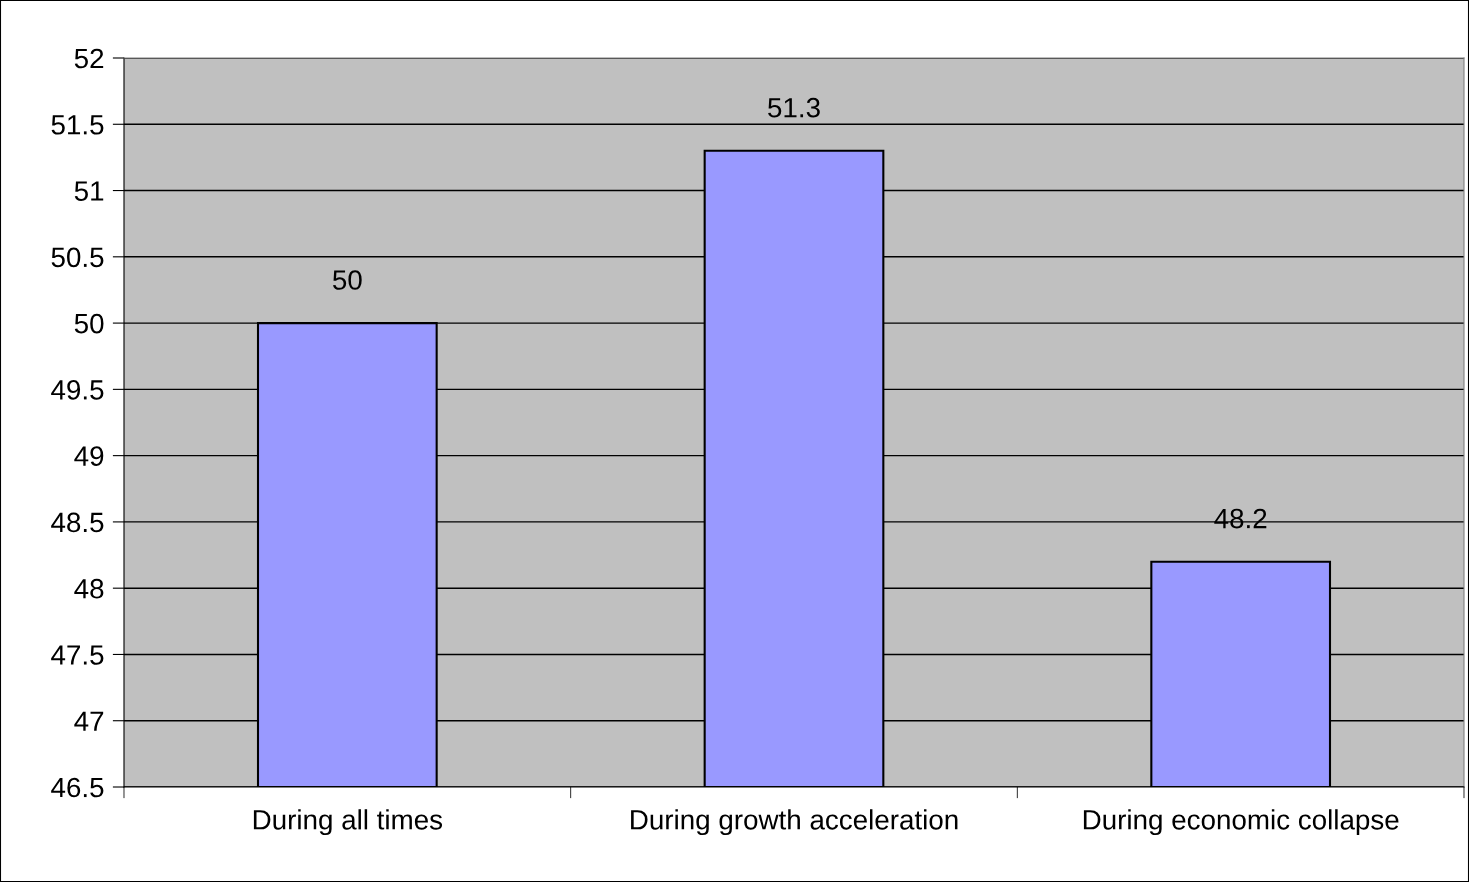  I want to click on data-label: 50, so click(347, 280).